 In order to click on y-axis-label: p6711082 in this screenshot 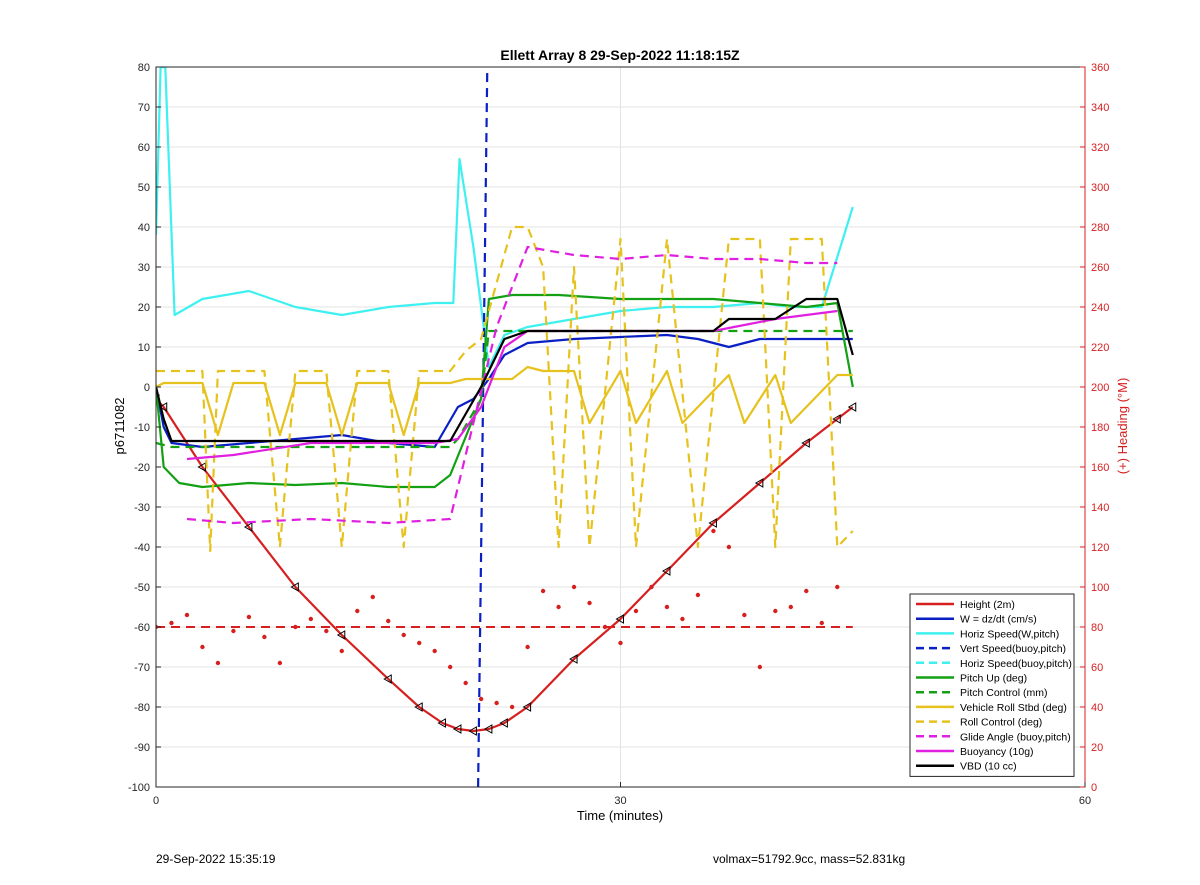, I will do `click(119, 426)`.